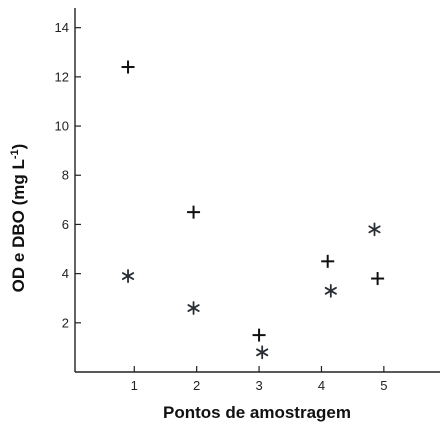 The width and height of the screenshot is (441, 425). Describe the element at coordinates (62, 126) in the screenshot. I see `y-tick-label: 10` at that location.